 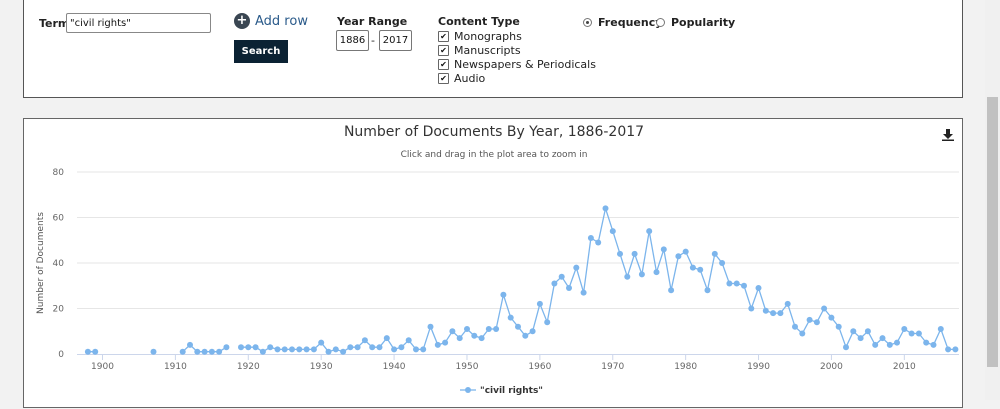 What do you see at coordinates (306, 349) in the screenshot?
I see `data-point-1928` at bounding box center [306, 349].